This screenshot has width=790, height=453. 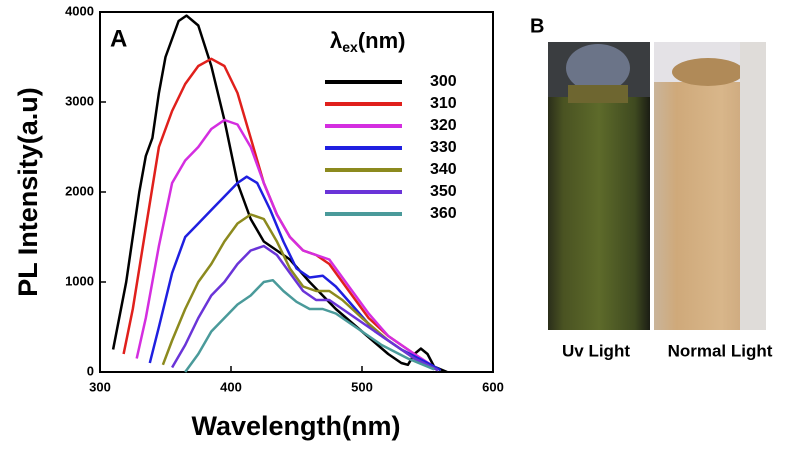 What do you see at coordinates (79, 100) in the screenshot?
I see `y-tick-label: 3000` at bounding box center [79, 100].